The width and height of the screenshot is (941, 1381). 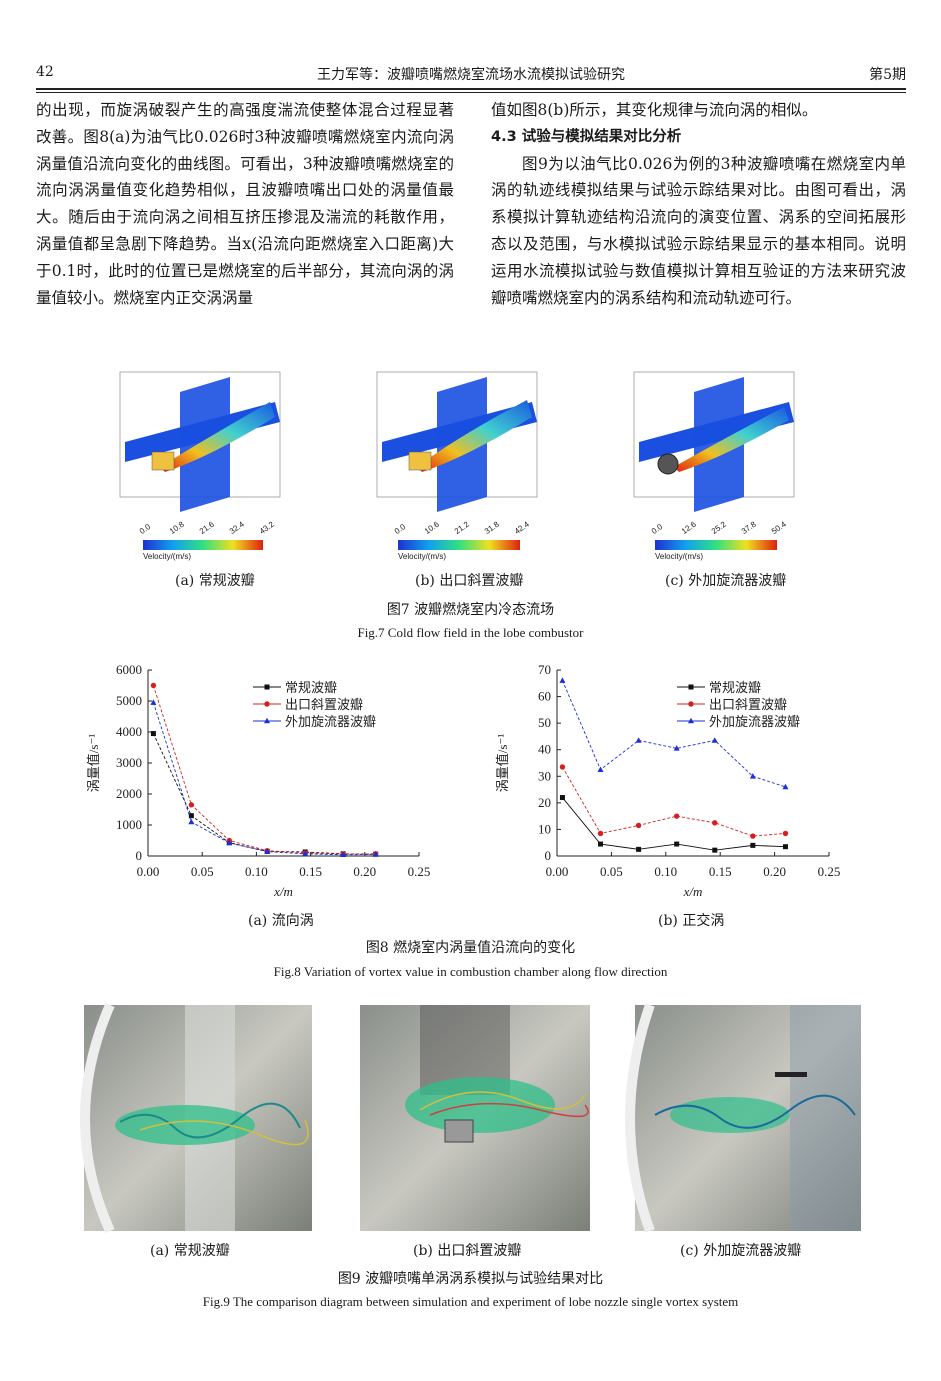 What do you see at coordinates (311, 687) in the screenshot?
I see `legend-label: 常规波瓣` at bounding box center [311, 687].